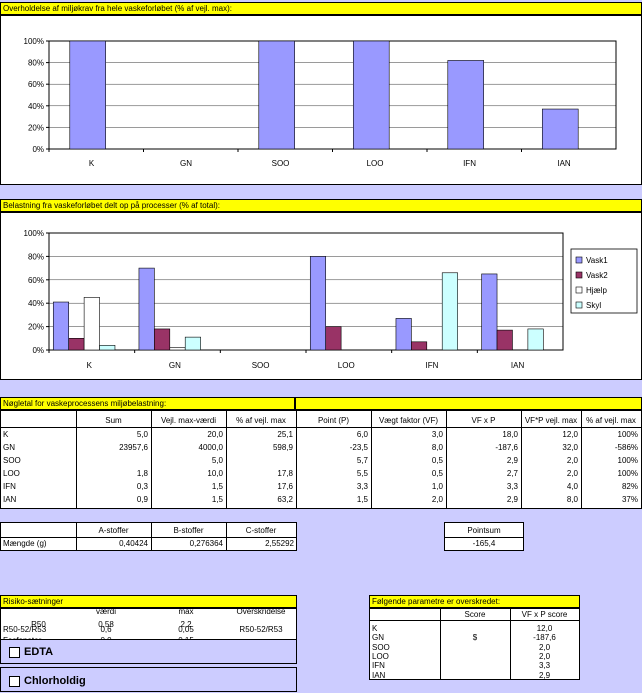 The height and width of the screenshot is (693, 642). What do you see at coordinates (504, 340) in the screenshot?
I see `bar-IAN-Vask2` at bounding box center [504, 340].